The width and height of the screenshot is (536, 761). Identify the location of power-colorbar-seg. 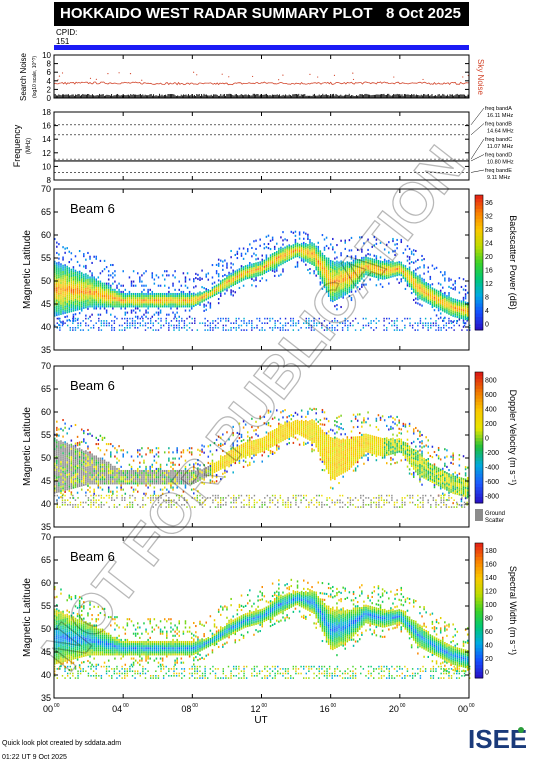
(479, 197).